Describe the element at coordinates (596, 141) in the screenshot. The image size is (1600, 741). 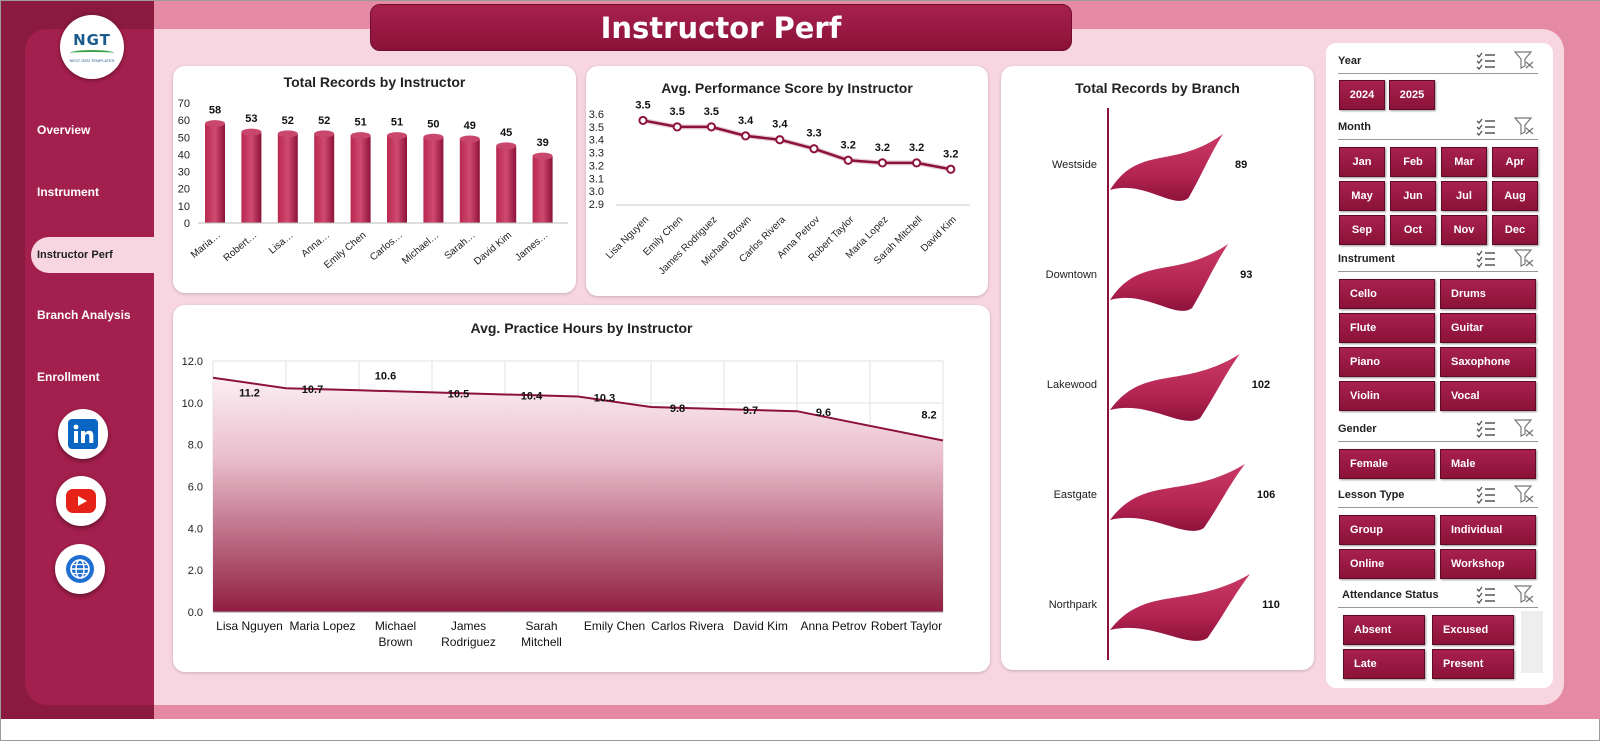
I see `y-tick-label: 3.4` at that location.